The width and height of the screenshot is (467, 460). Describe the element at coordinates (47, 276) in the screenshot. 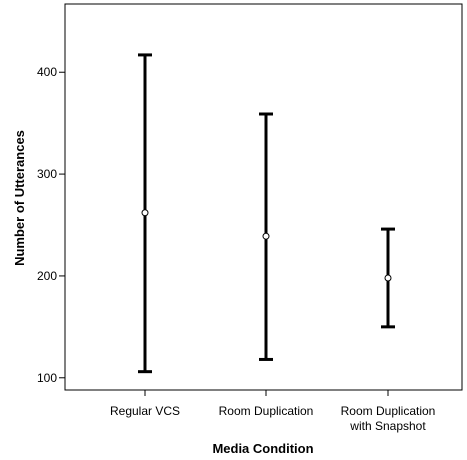

I see `y-tick-label: 200` at that location.